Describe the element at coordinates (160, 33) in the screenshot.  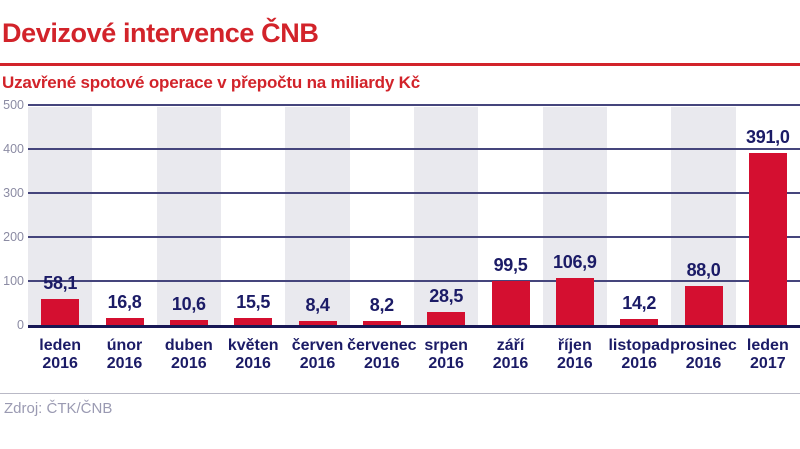
I see `page-title: Devizové intervence ČNB` at that location.